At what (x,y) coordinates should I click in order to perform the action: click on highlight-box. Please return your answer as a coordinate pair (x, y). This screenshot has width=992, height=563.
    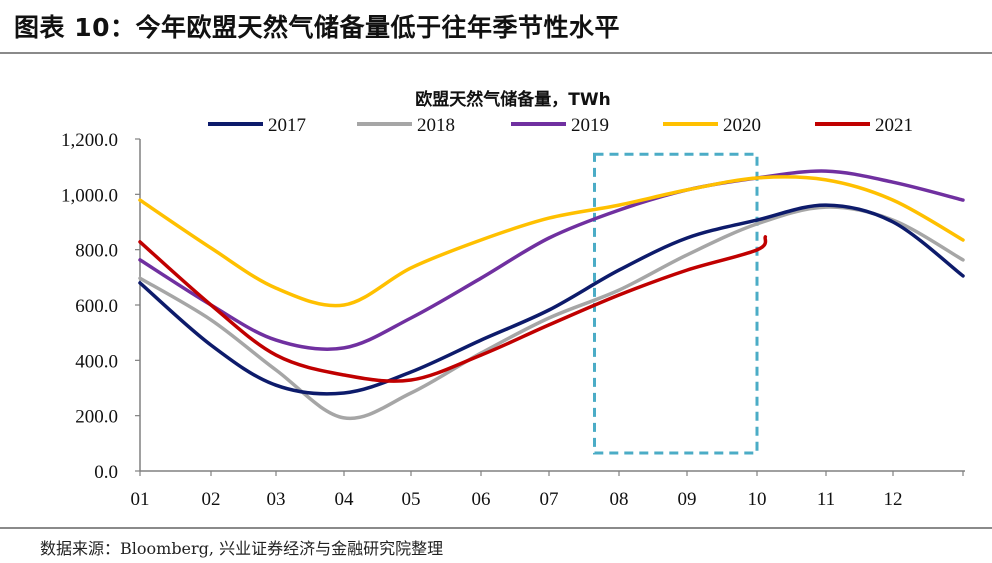
    Looking at the image, I should click on (676, 303).